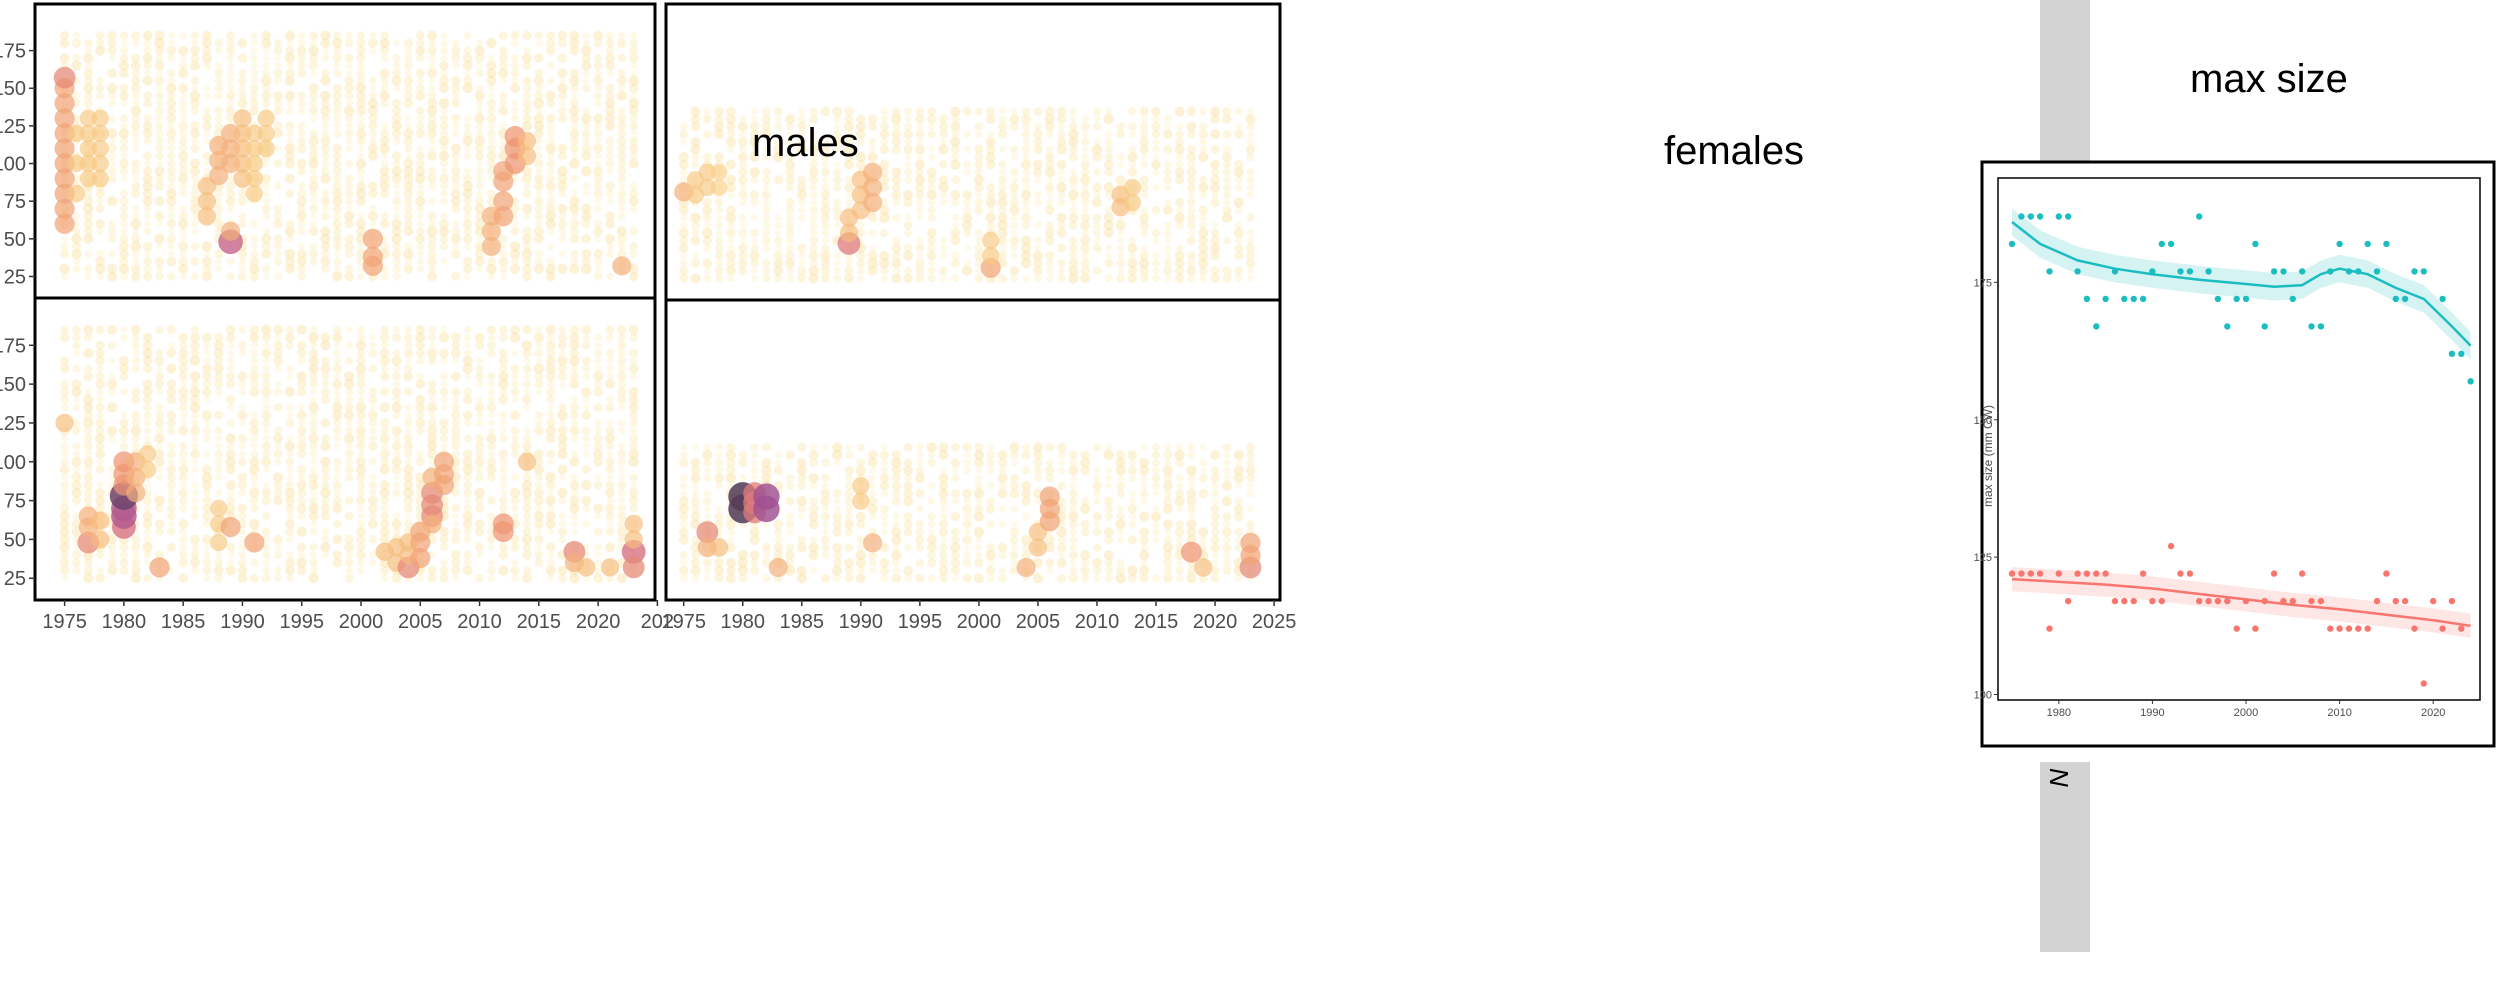 This screenshot has height=994, width=2496. What do you see at coordinates (2059, 777) in the screenshot?
I see `facet-strip-fragment: N` at bounding box center [2059, 777].